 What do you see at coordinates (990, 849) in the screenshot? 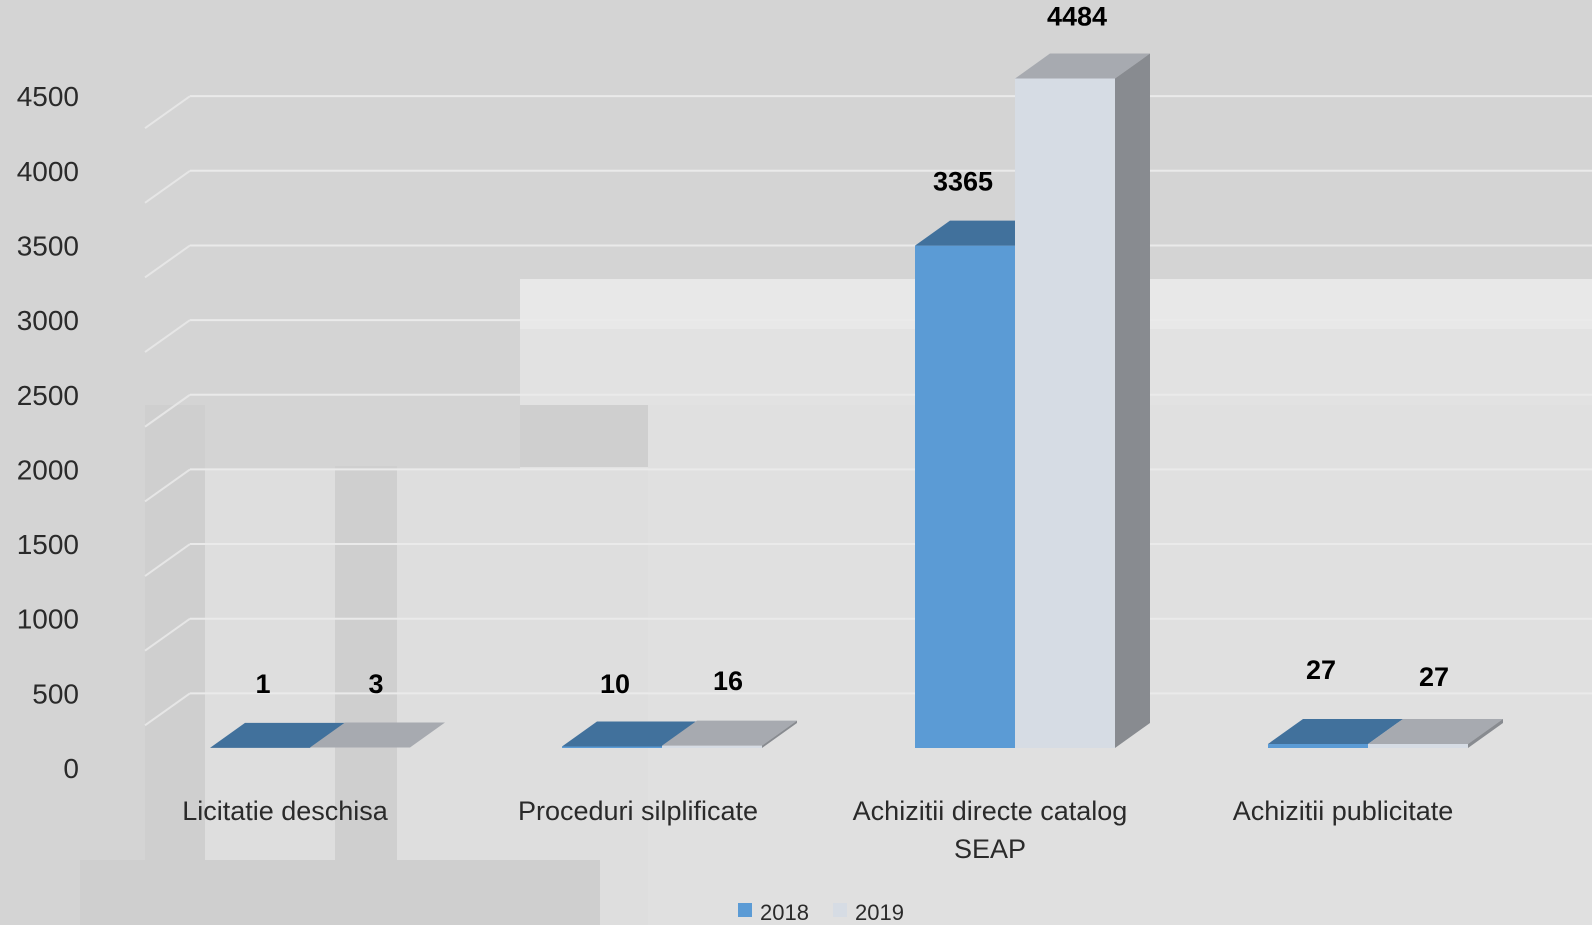
I see `category-label: SEAP` at bounding box center [990, 849].